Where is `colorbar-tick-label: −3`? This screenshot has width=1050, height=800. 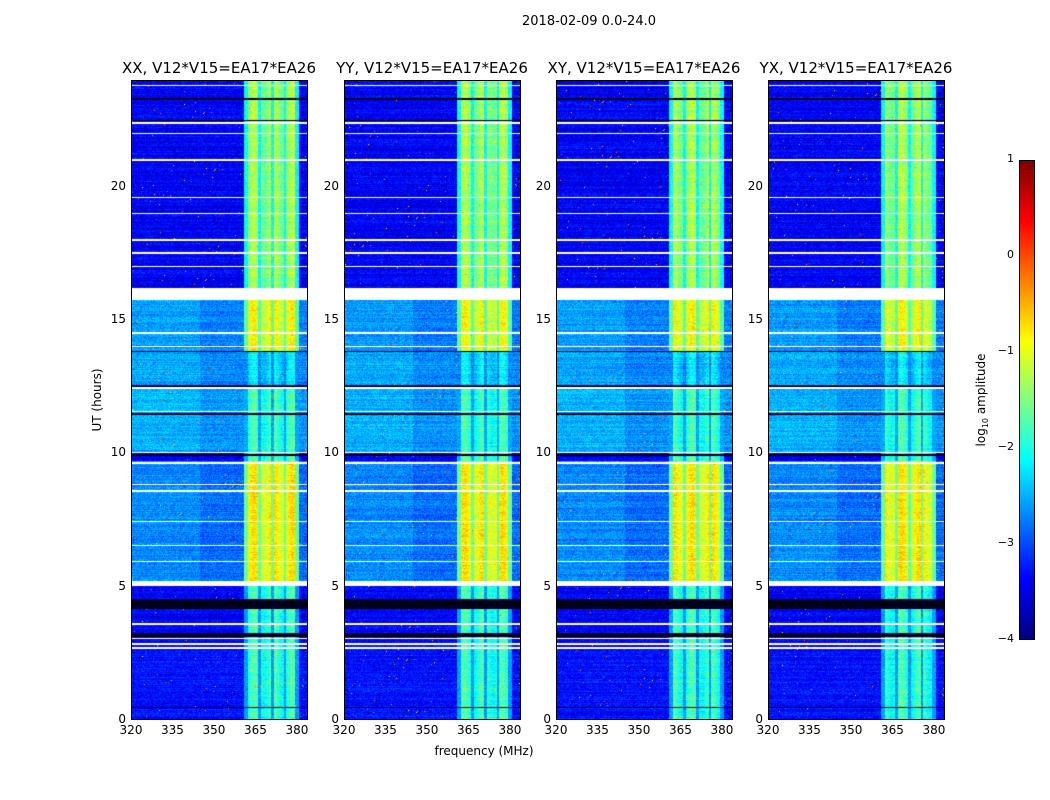 colorbar-tick-label: −3 is located at coordinates (1005, 542).